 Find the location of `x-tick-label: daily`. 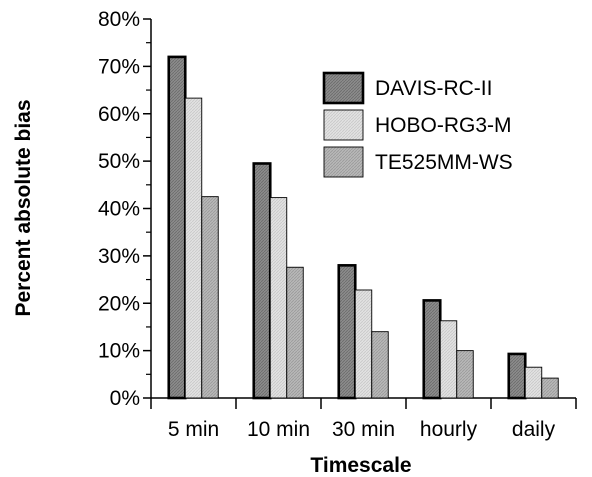

x-tick-label: daily is located at coordinates (534, 429).